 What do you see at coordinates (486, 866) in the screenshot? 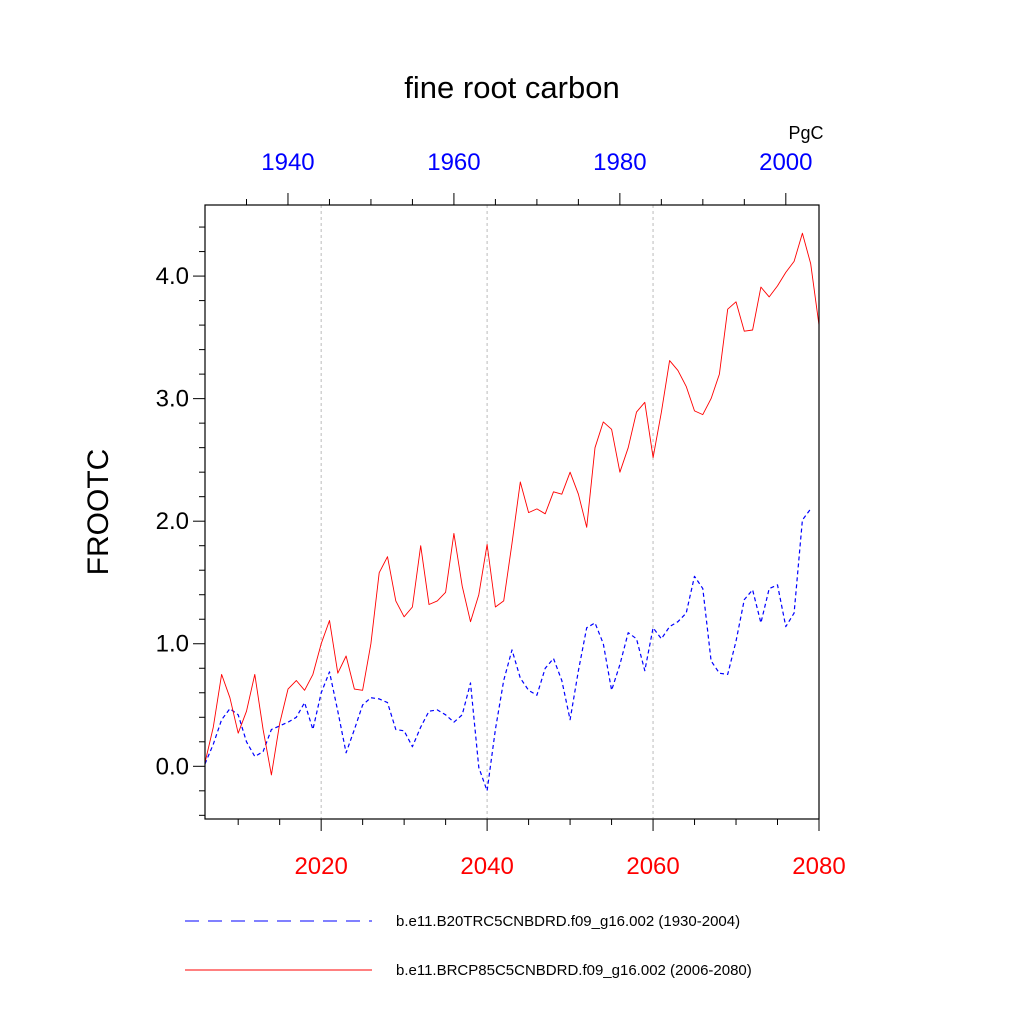
I see `bottom-tick-label-2040: 2040` at bounding box center [486, 866].